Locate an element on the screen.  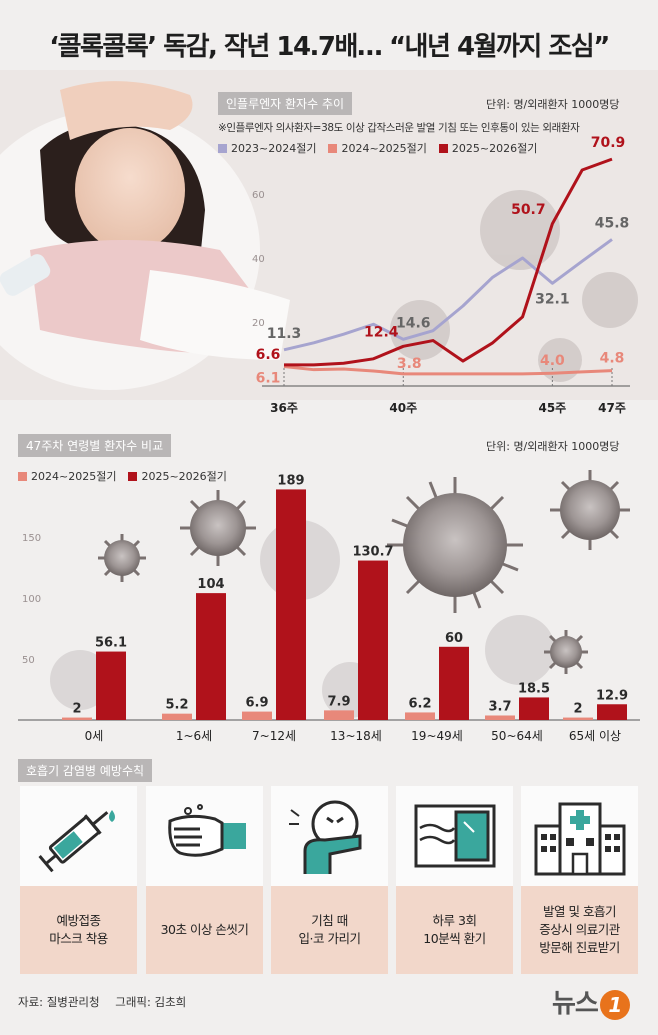
page-title: ‘콜록콜록’ 독감, 작년 14.7배… “내년 4월까지 조심” is located at coordinates (329, 47).